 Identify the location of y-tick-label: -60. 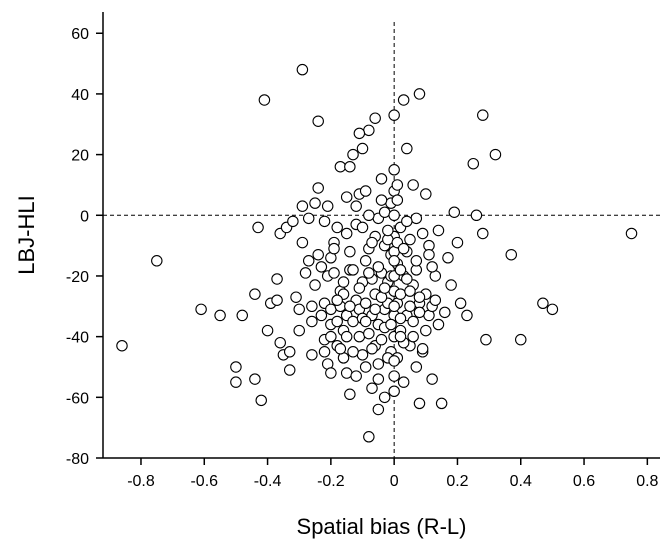
(77, 398).